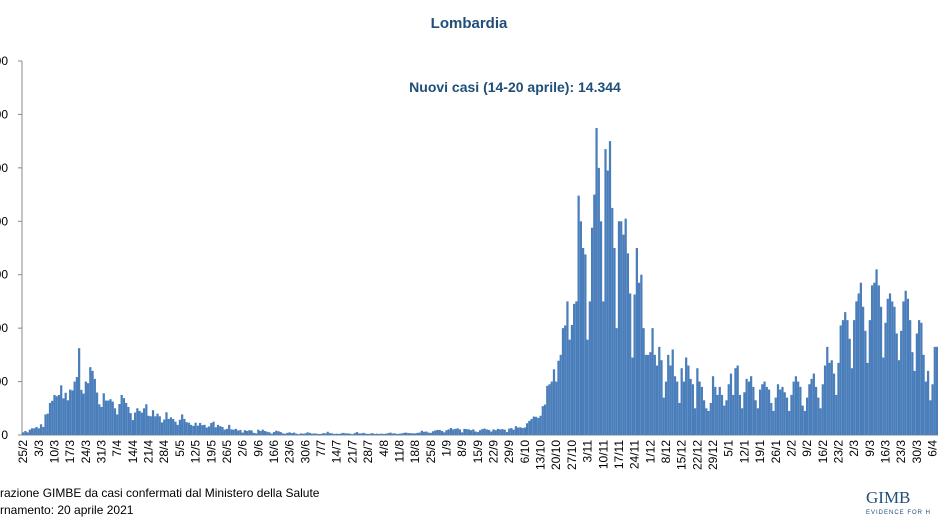 The height and width of the screenshot is (528, 938). Describe the element at coordinates (352, 452) in the screenshot. I see `x-tick-label: 21/7` at that location.